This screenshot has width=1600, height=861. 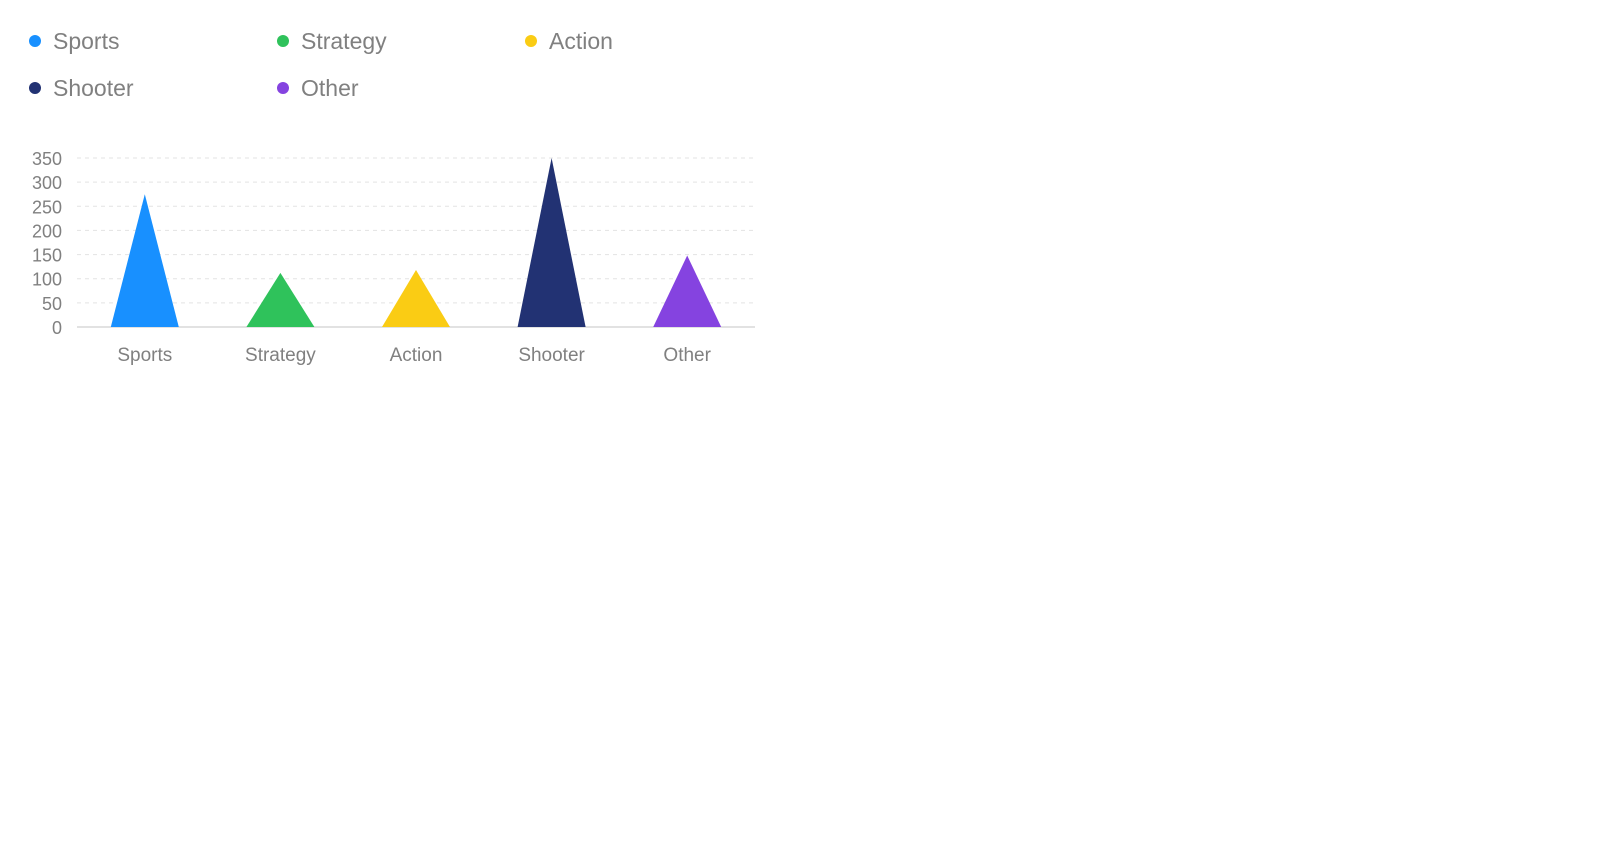 What do you see at coordinates (47, 183) in the screenshot?
I see `y-tick-label: 300` at bounding box center [47, 183].